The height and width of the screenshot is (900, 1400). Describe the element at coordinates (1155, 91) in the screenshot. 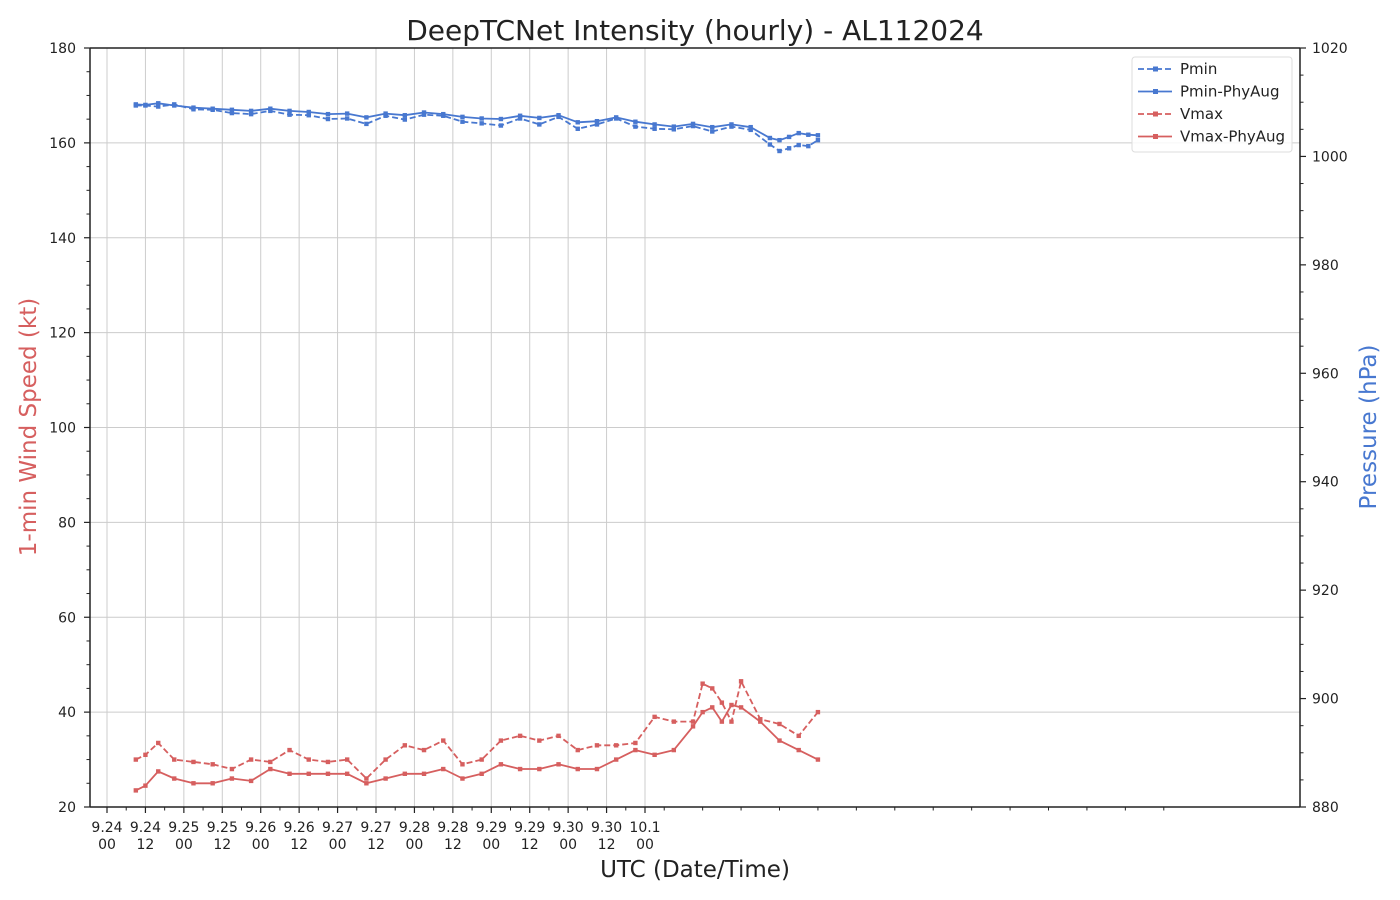

I see `legend-swatch-marker` at that location.